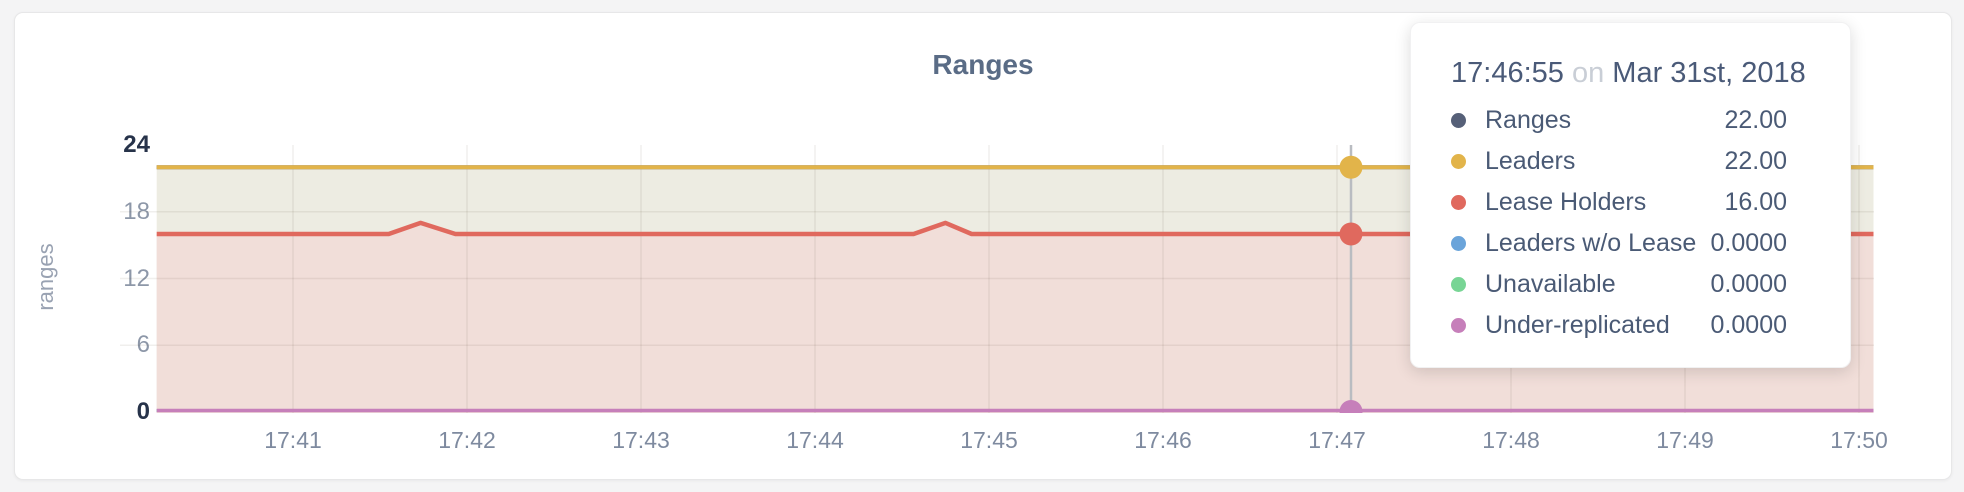 This screenshot has width=1964, height=492. What do you see at coordinates (143, 345) in the screenshot?
I see `y-tick-label: 6` at bounding box center [143, 345].